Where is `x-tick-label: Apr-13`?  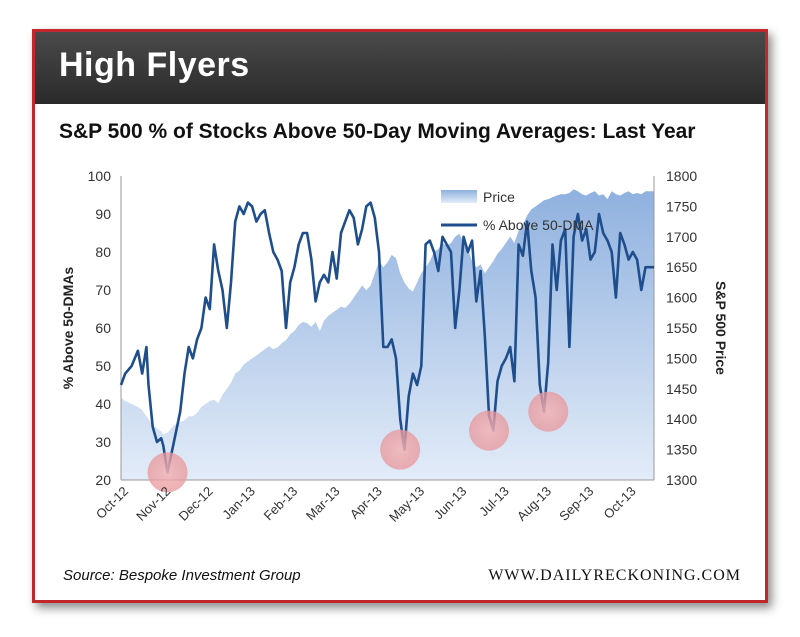
x-tick-label: Apr-13 is located at coordinates (366, 503).